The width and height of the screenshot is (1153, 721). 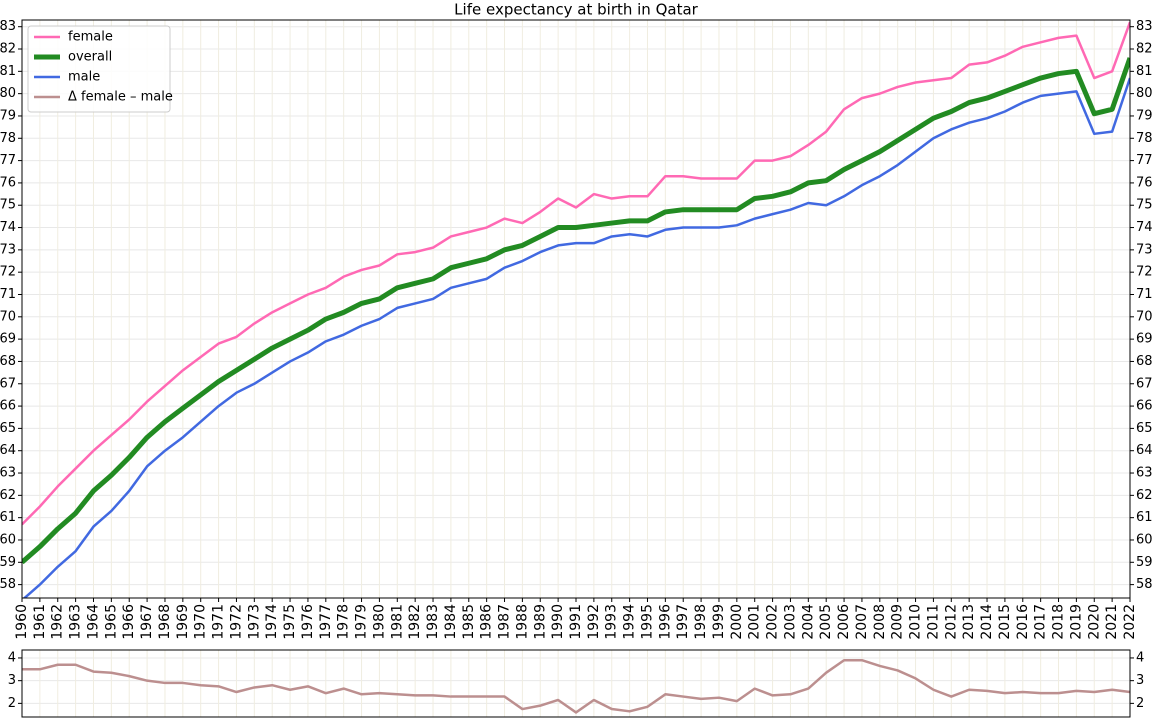 What do you see at coordinates (773, 622) in the screenshot?
I see `x-tick-label: 2002` at bounding box center [773, 622].